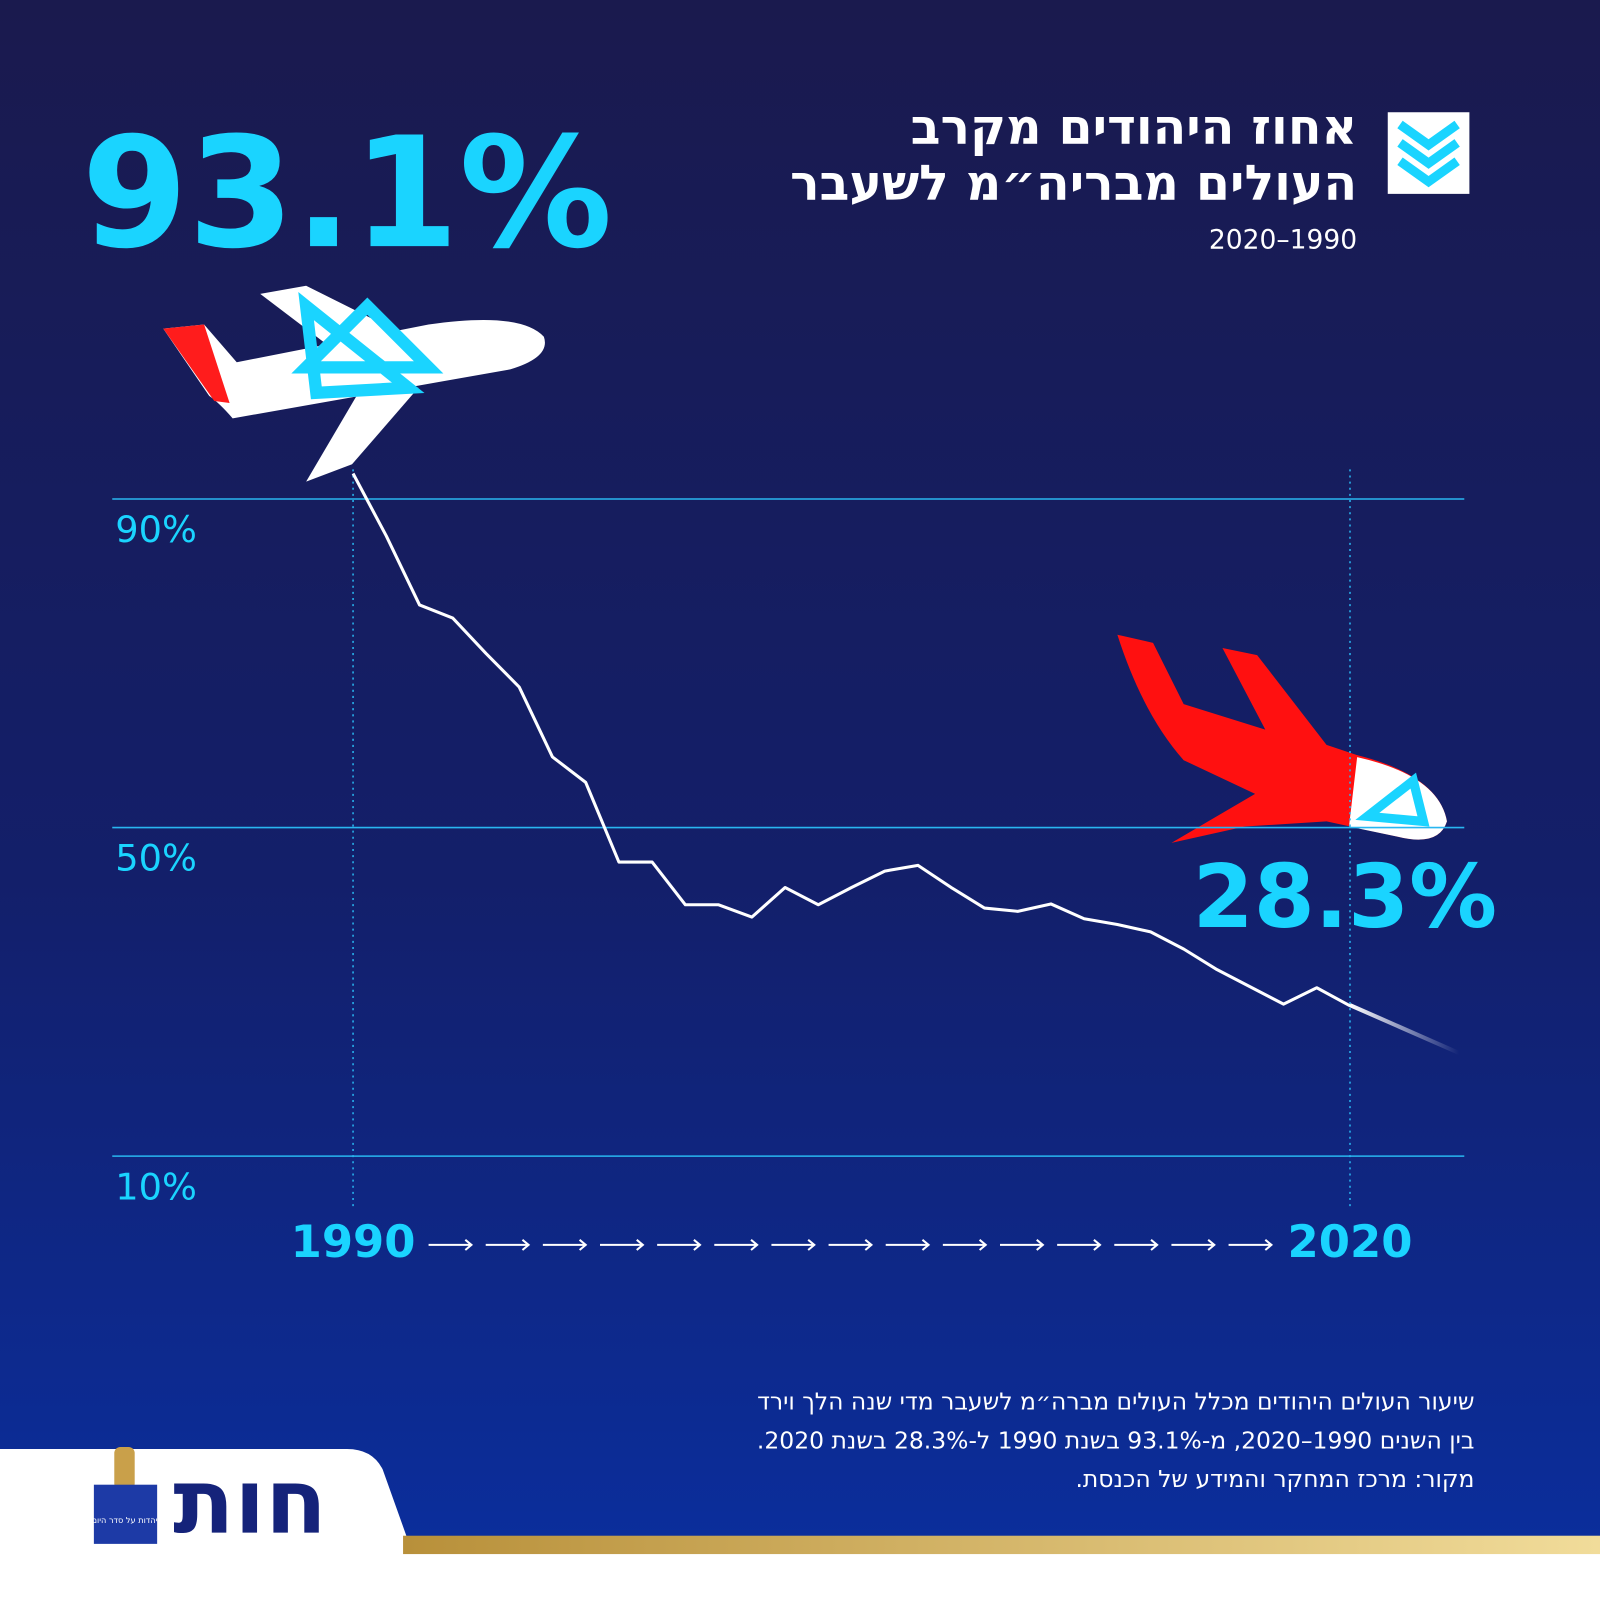 This screenshot has height=1600, width=1600. I want to click on y-tick-label: 10%, so click(156, 1186).